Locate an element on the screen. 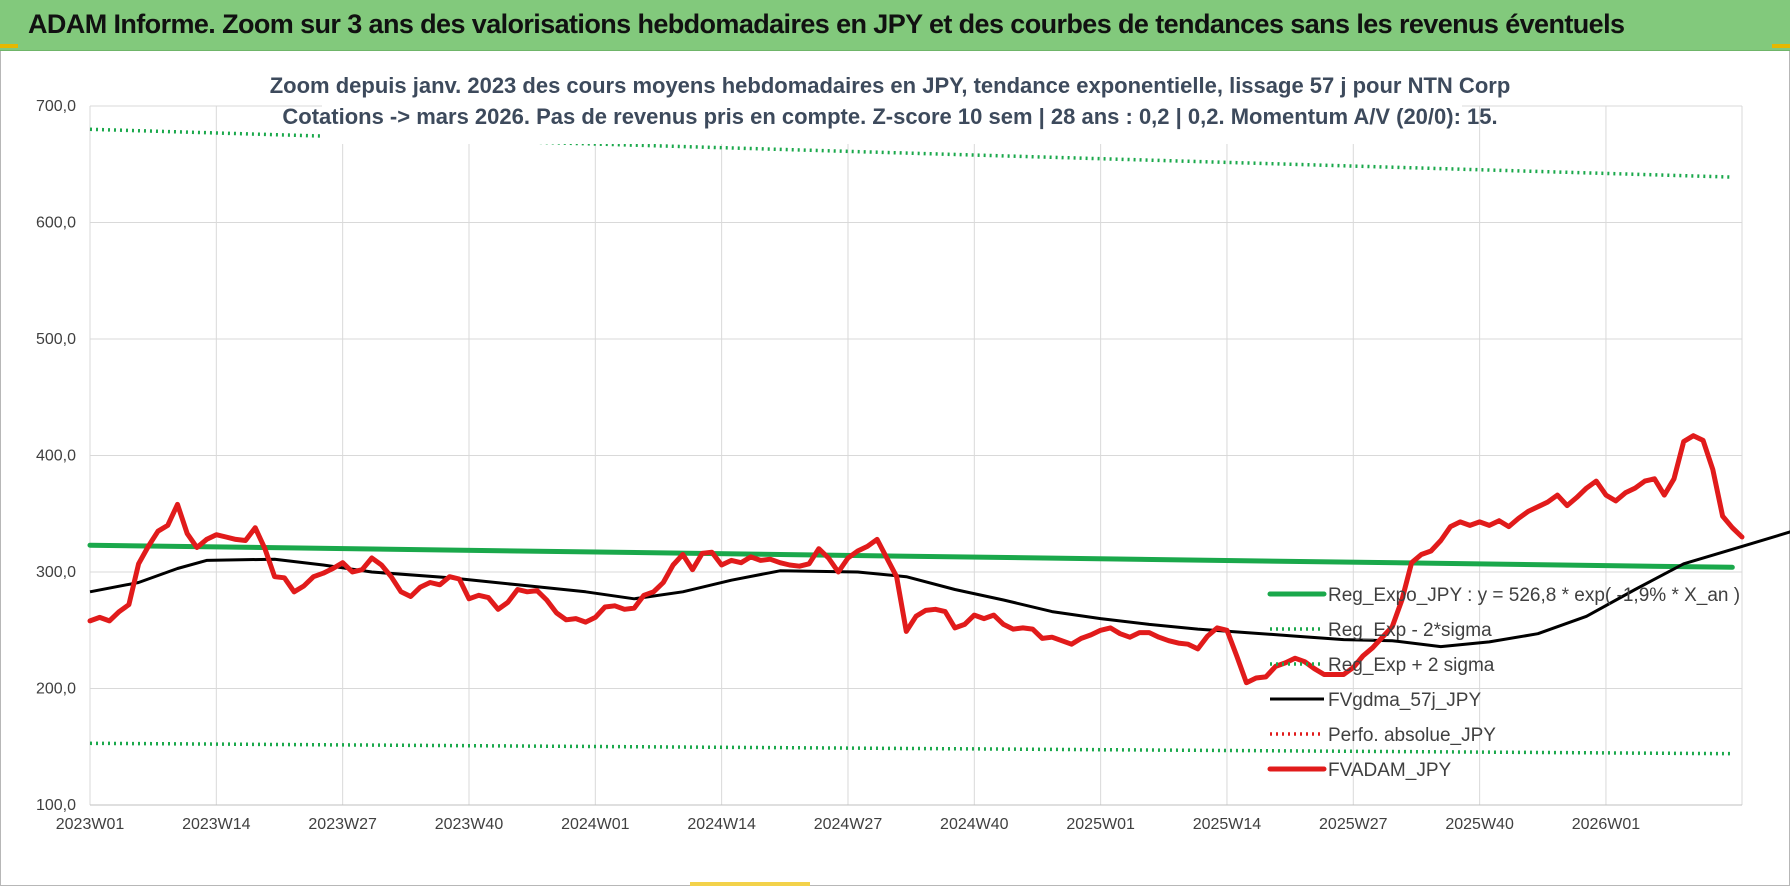 The image size is (1790, 886). x-tick-label: 2025W01 is located at coordinates (1100, 824).